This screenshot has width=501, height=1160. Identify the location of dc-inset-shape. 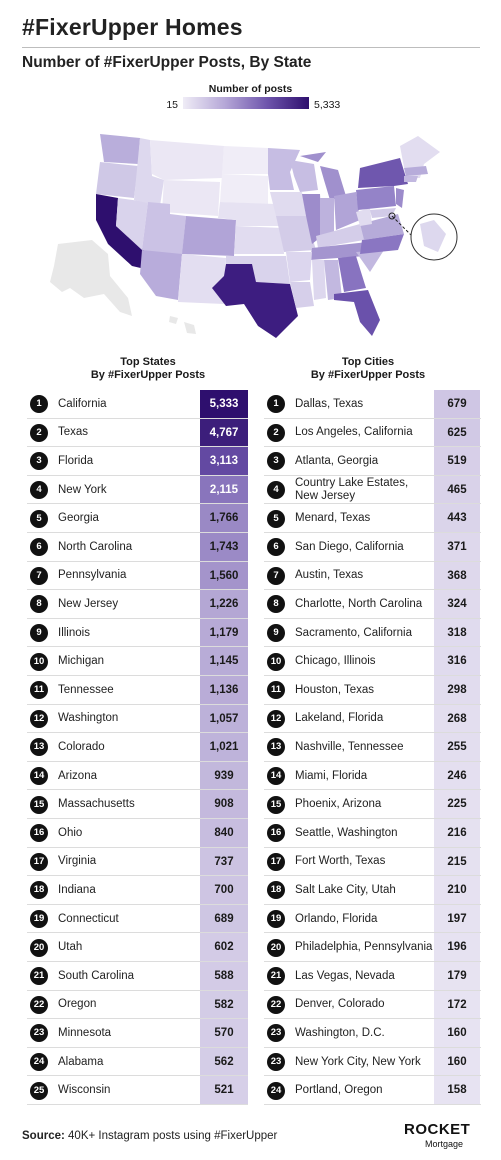
(433, 236).